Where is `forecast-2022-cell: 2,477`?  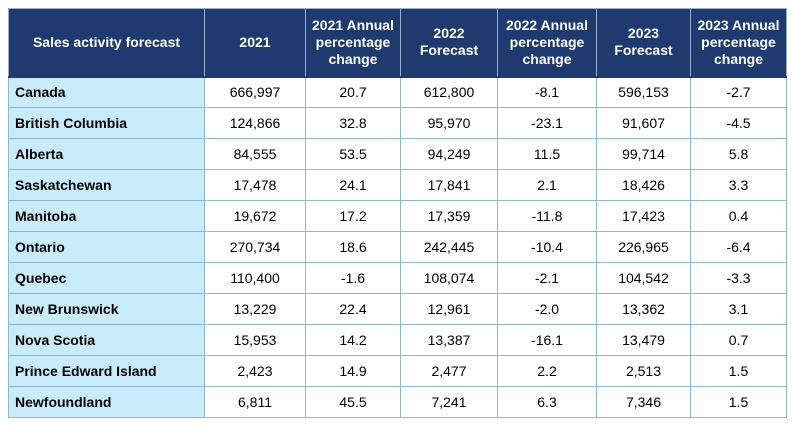 forecast-2022-cell: 2,477 is located at coordinates (449, 371).